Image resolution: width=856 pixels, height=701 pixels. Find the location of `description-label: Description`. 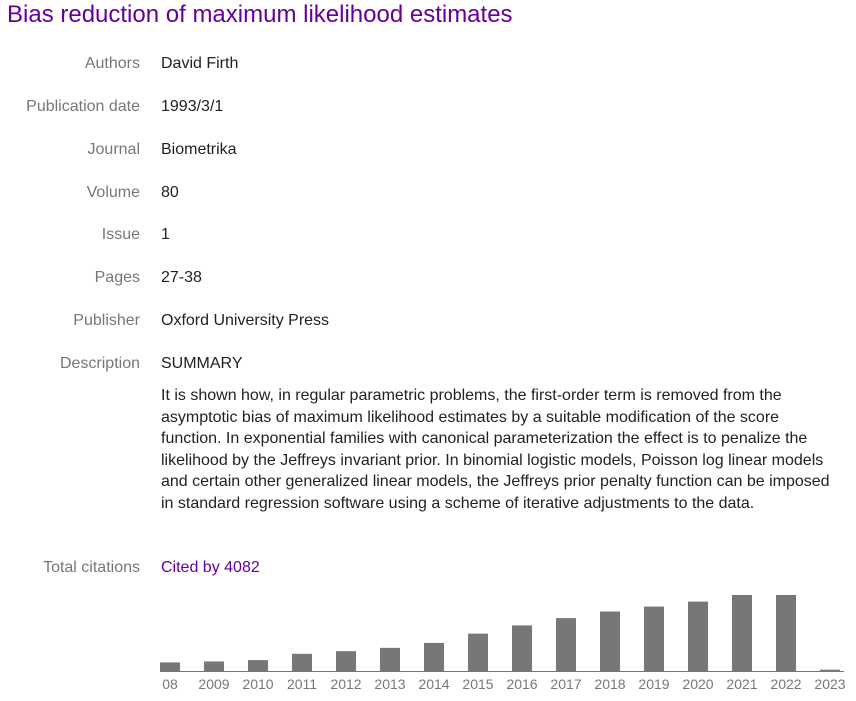

description-label: Description is located at coordinates (99, 363).